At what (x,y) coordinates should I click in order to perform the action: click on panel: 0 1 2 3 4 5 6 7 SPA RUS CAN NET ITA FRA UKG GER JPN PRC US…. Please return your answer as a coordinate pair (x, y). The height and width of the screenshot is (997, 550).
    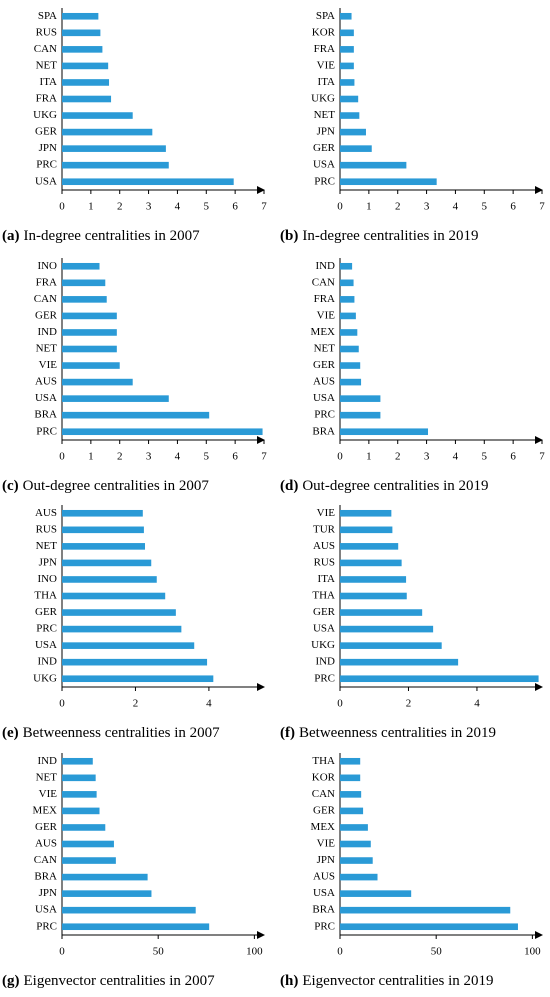
    Looking at the image, I should click on (134, 126).